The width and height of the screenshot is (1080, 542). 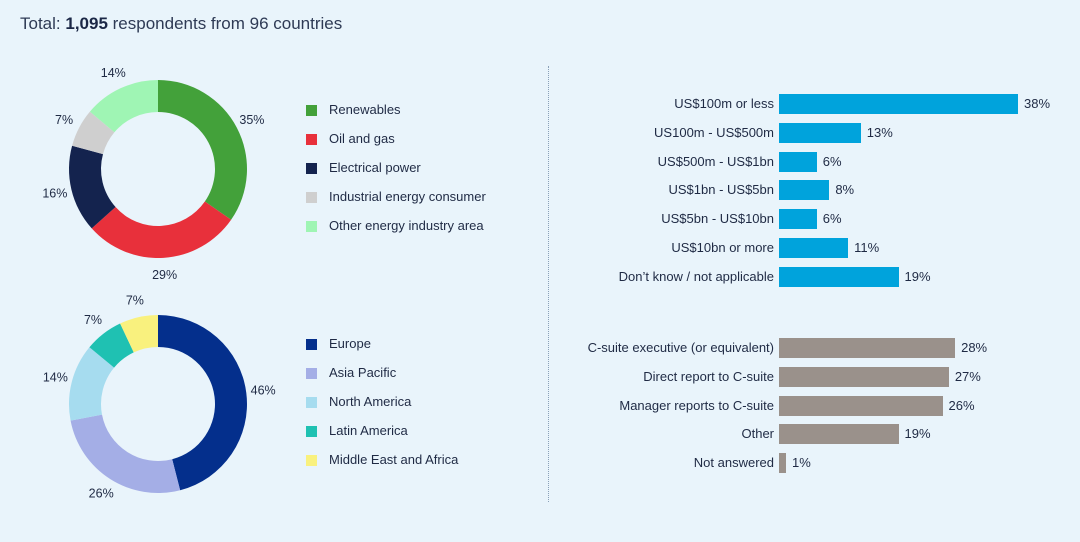 I want to click on bar-category-label: US$5bn - US$10bn, so click(x=717, y=219).